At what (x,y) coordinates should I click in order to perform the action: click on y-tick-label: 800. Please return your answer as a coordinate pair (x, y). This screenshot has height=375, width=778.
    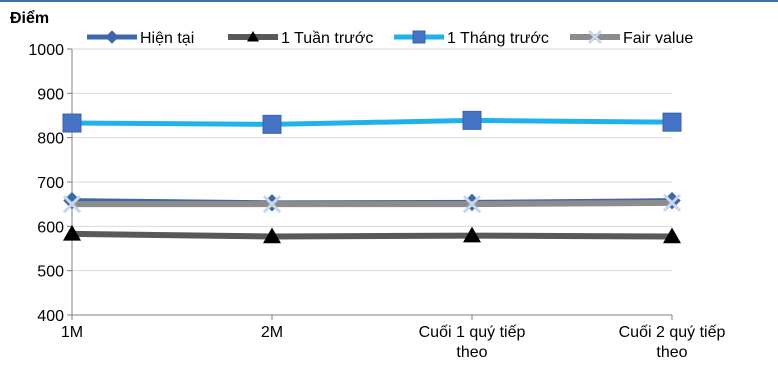
    Looking at the image, I should click on (50, 139).